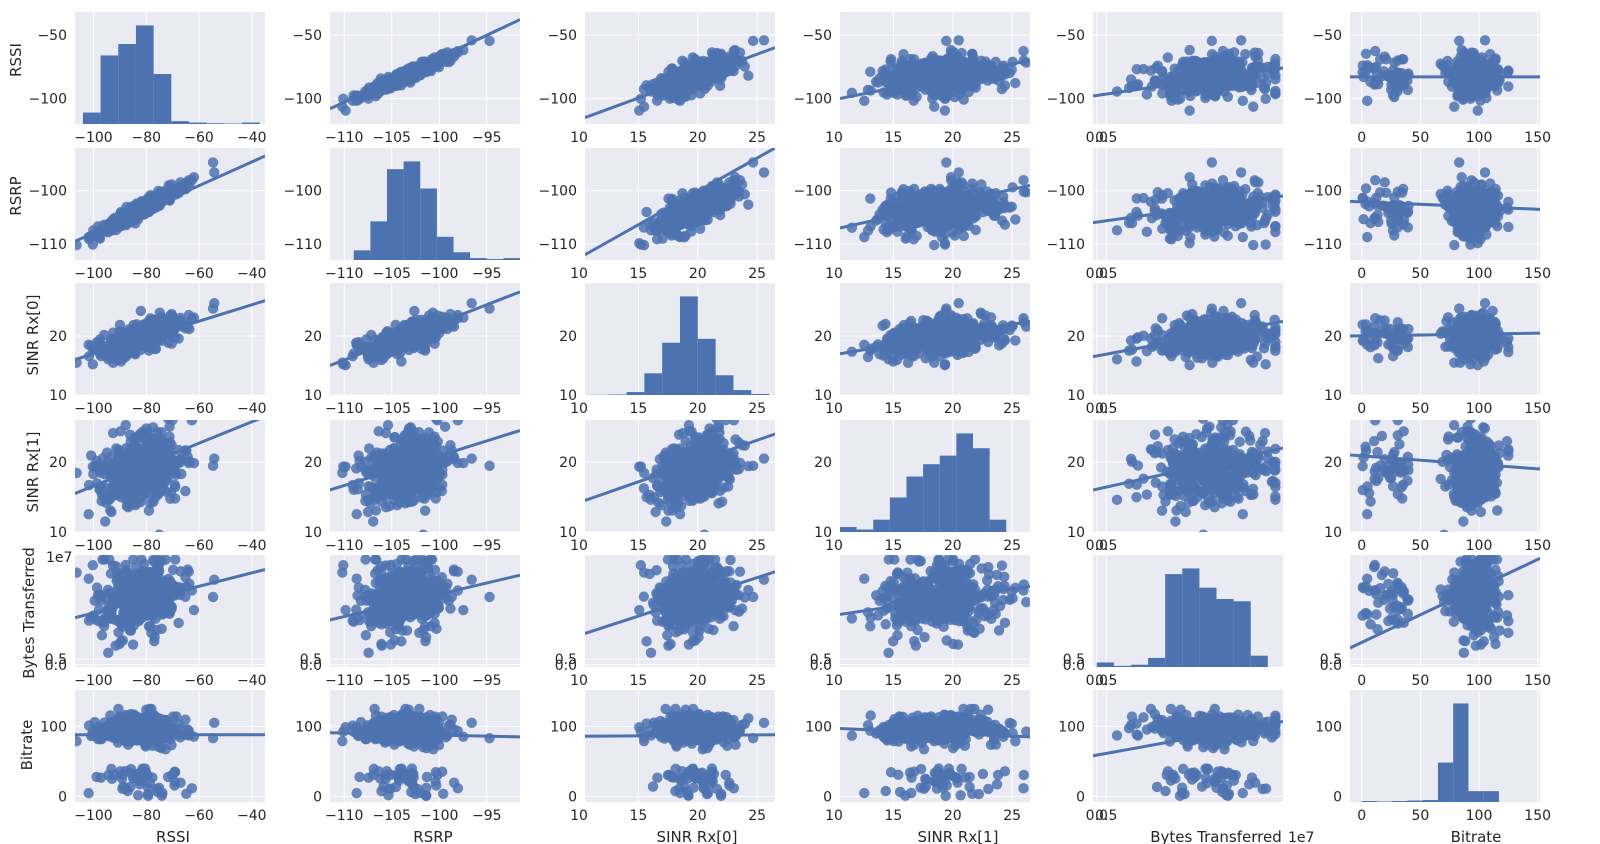  I want to click on x-tick-label: 0, so click(1361, 274).